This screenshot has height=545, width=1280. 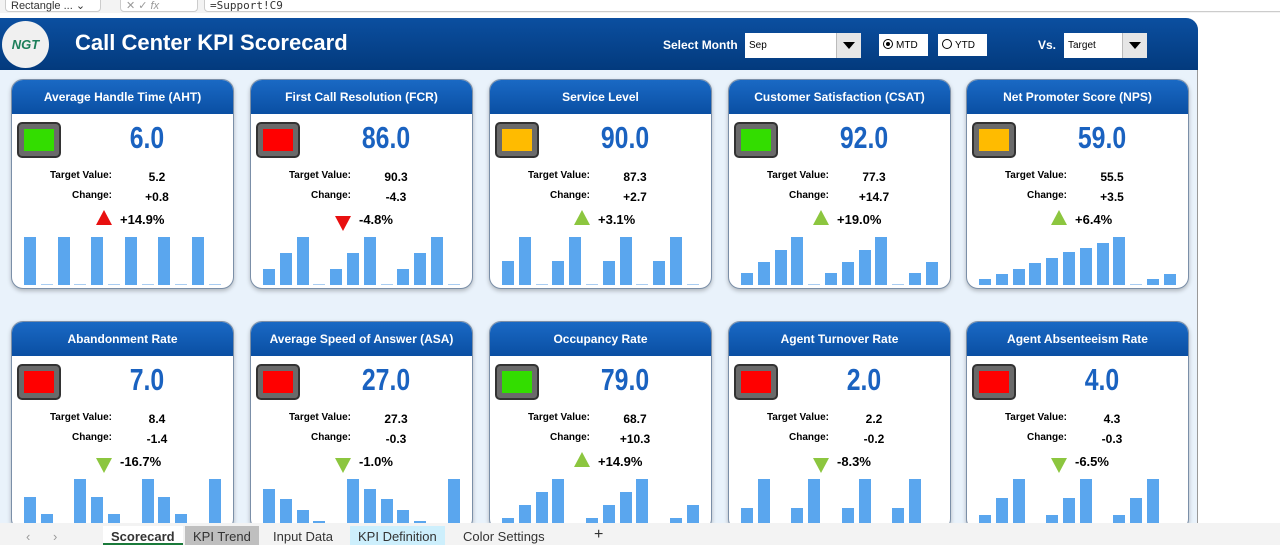 I want to click on kpi-value: 59.0, so click(x=1102, y=137).